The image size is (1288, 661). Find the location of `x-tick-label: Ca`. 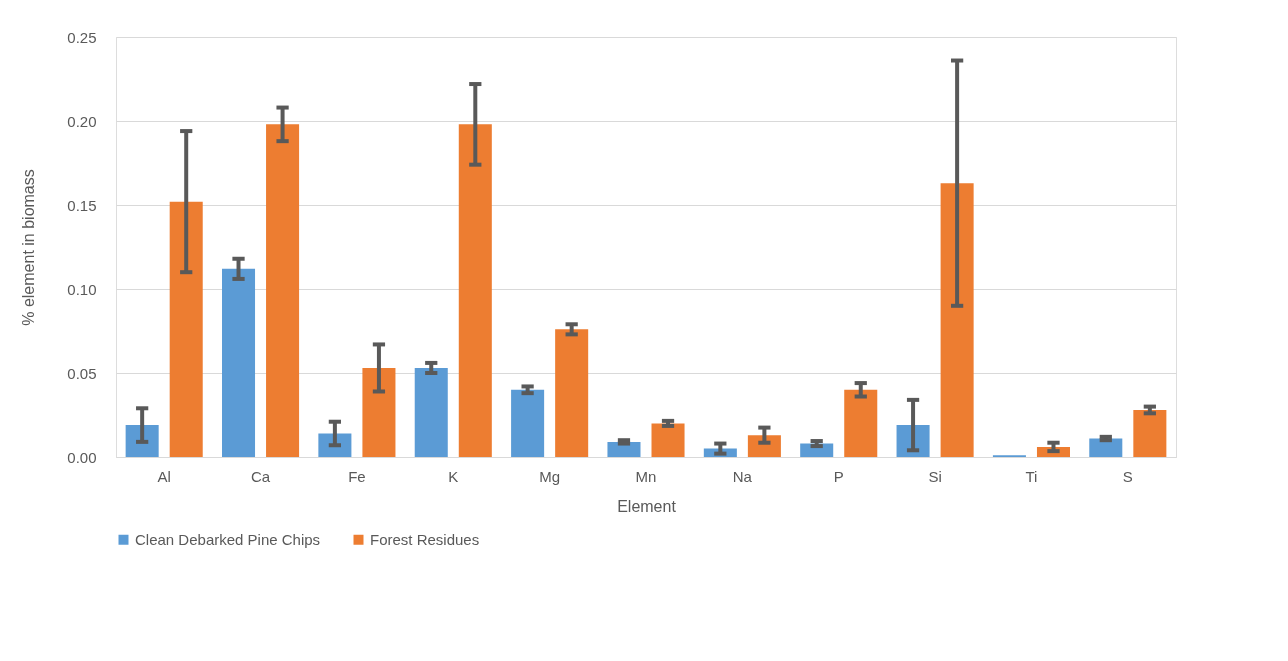

x-tick-label: Ca is located at coordinates (260, 476).